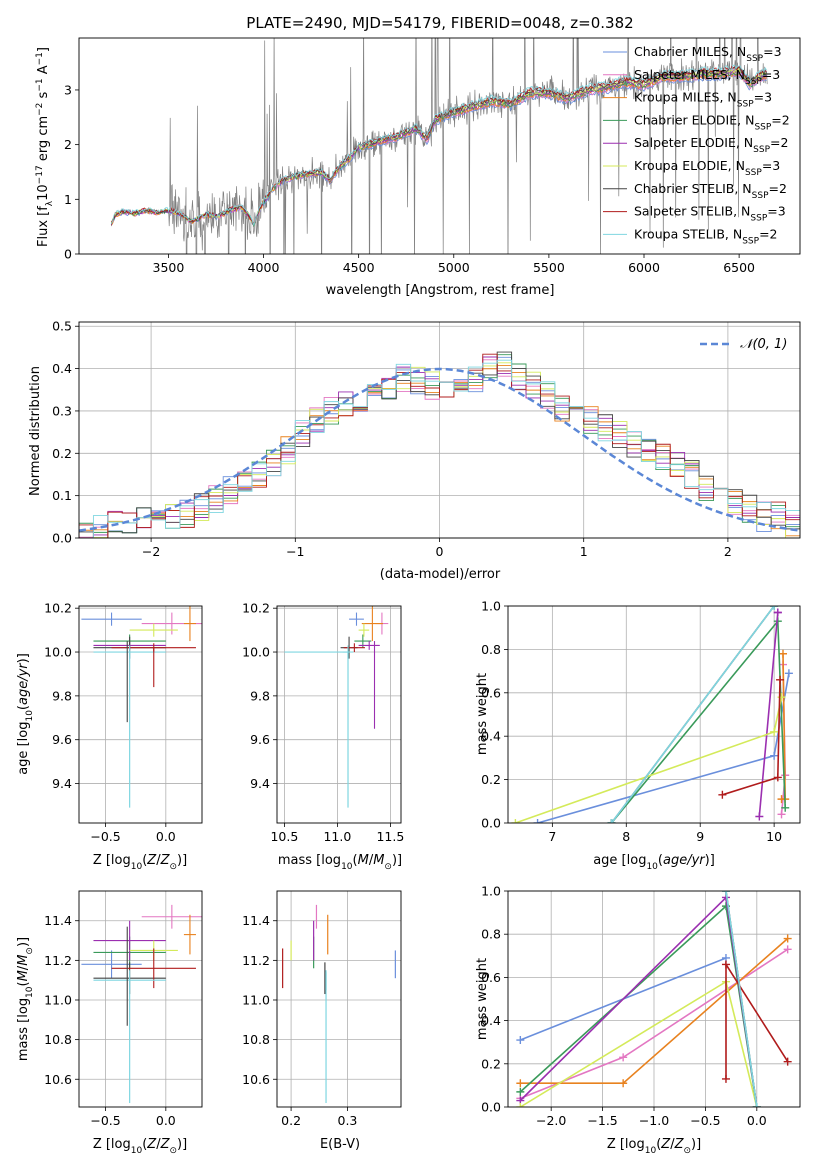 Image resolution: width=819 pixels, height=1170 pixels. Describe the element at coordinates (166, 836) in the screenshot. I see `age-vs-z-xtick-label: 0.0` at that location.